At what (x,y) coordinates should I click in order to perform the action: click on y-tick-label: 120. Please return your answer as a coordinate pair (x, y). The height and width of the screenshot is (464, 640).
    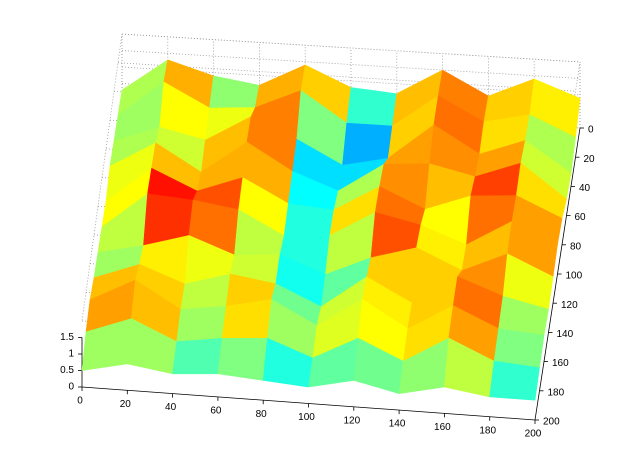
    Looking at the image, I should click on (569, 305).